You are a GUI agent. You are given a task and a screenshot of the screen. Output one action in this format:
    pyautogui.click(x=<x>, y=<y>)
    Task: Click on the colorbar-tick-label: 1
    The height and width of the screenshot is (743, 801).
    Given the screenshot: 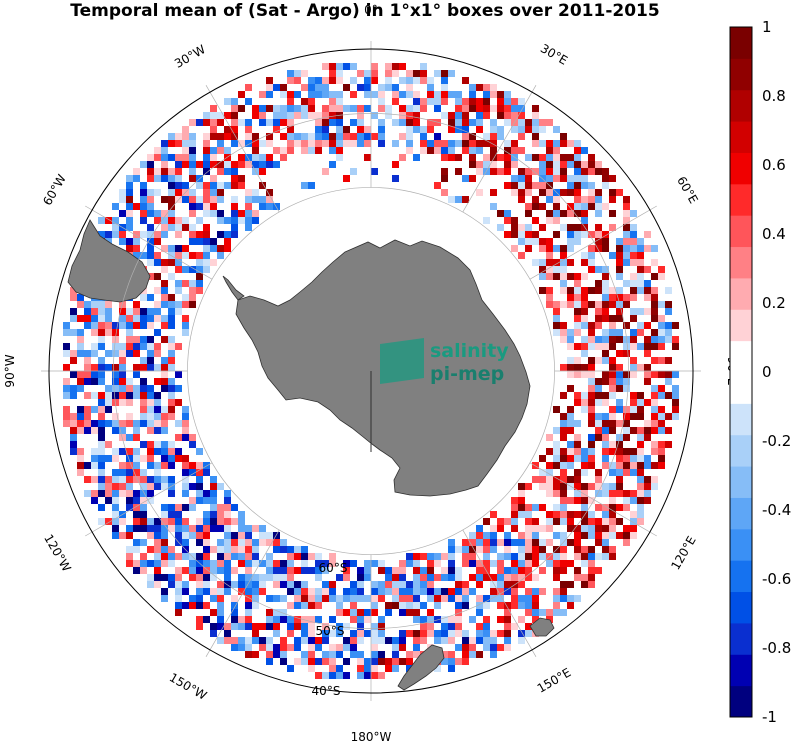 What is the action you would take?
    pyautogui.click(x=767, y=27)
    